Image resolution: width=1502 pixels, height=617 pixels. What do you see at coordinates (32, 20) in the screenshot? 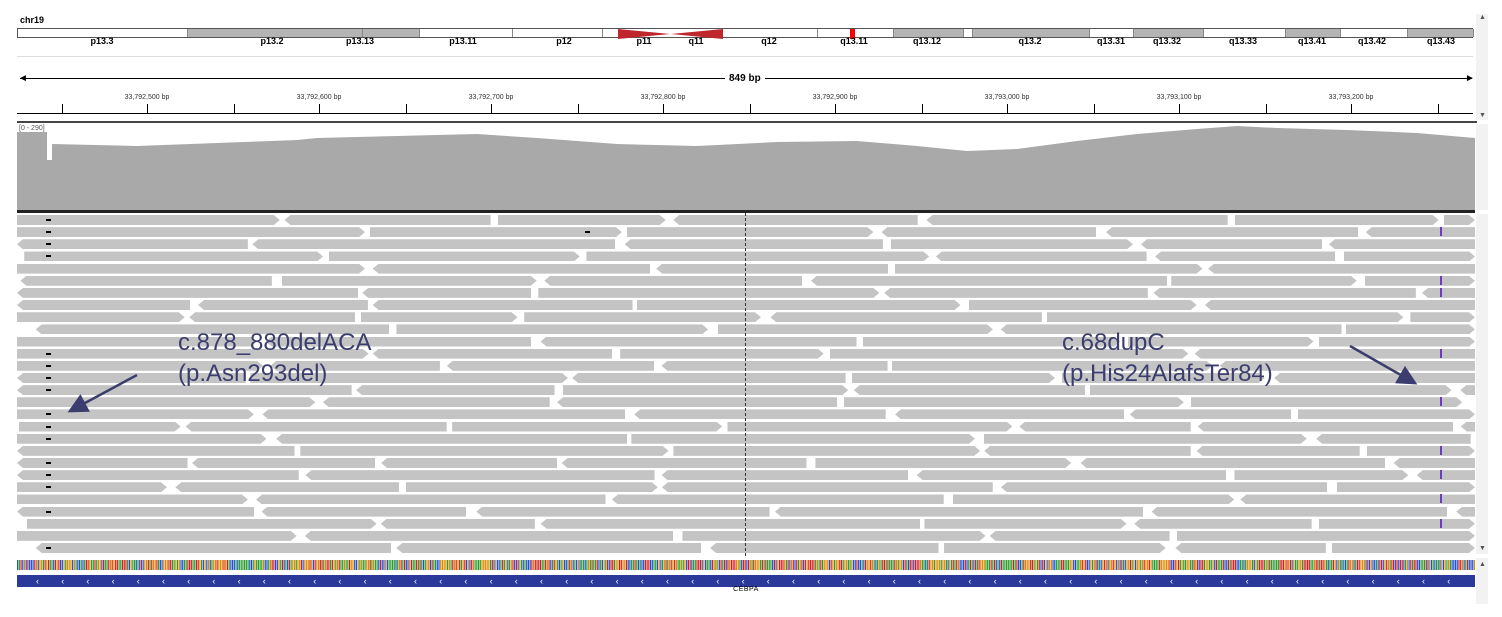
I see `chromosome-label: chr19` at bounding box center [32, 20].